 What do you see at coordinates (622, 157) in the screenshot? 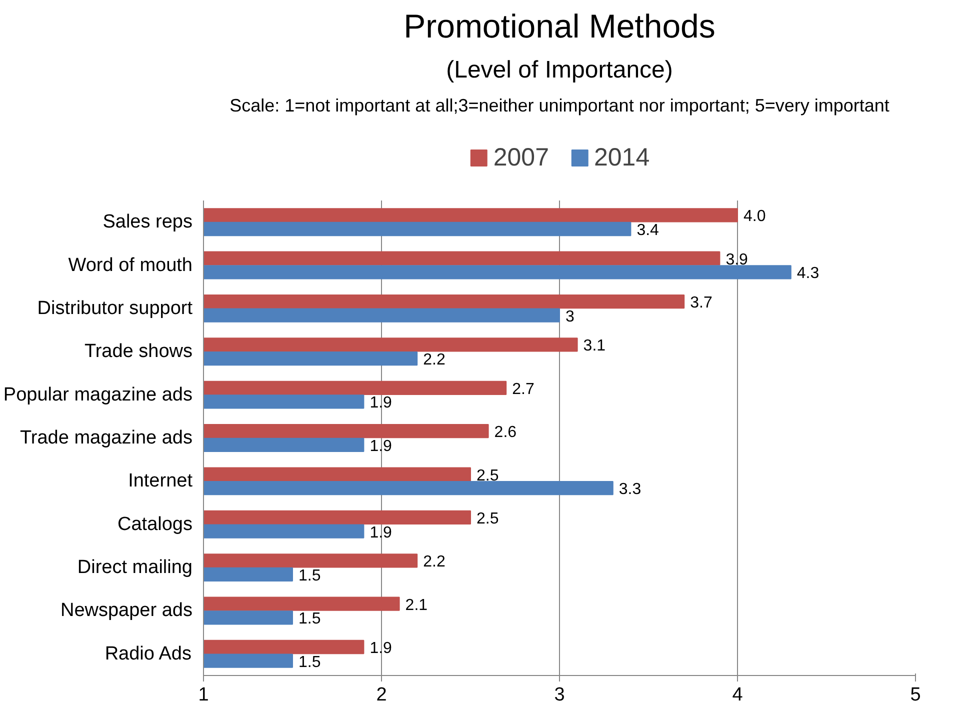
I see `legend-label: 2014` at bounding box center [622, 157].